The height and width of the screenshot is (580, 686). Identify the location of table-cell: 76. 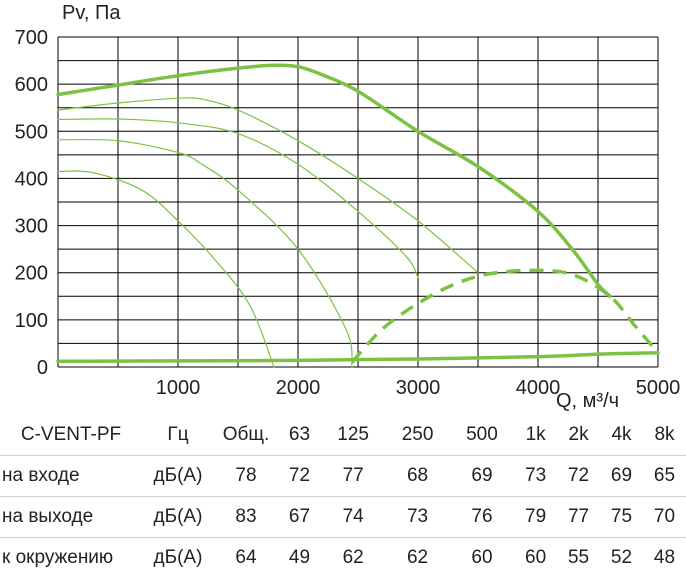
(482, 516).